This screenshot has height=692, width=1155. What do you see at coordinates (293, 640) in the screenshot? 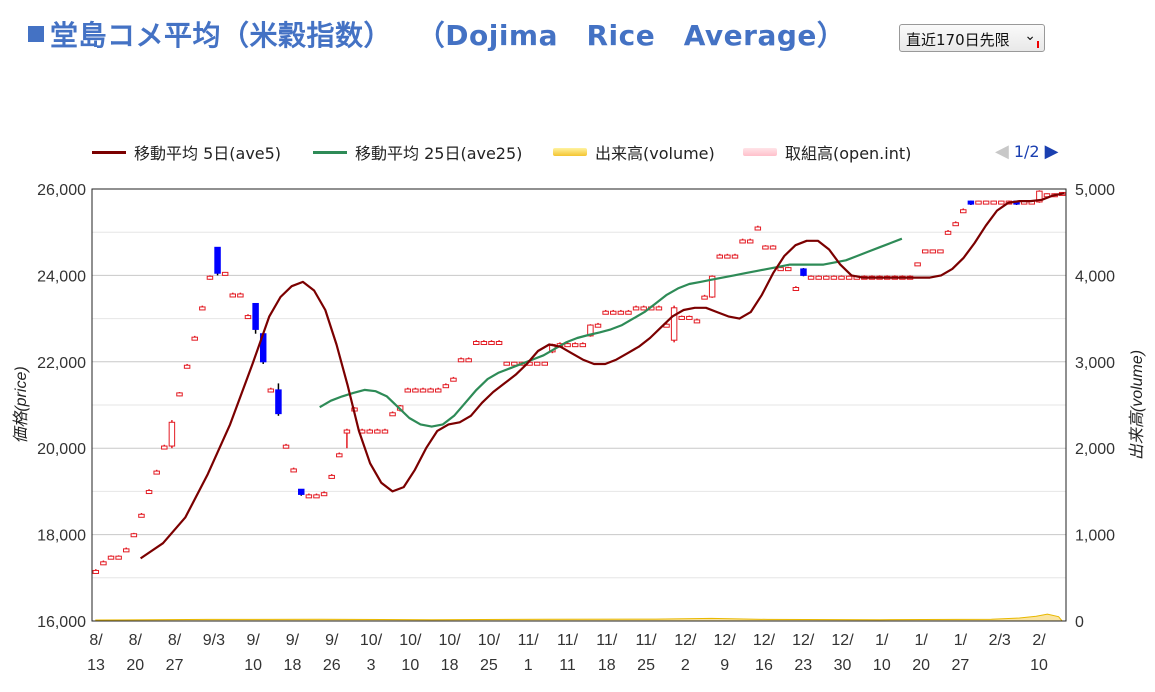
I see `x-tick-label: 9/` at bounding box center [293, 640].